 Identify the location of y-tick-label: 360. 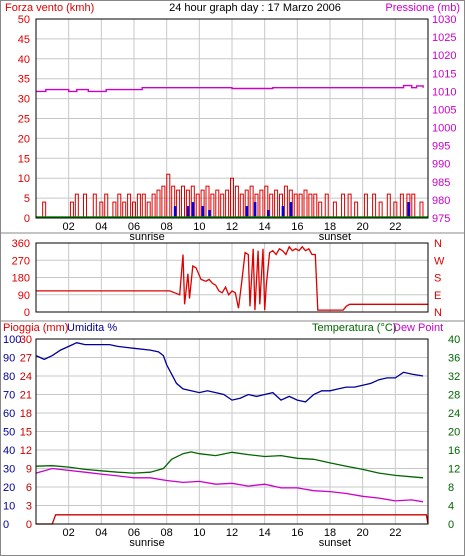
(21, 244).